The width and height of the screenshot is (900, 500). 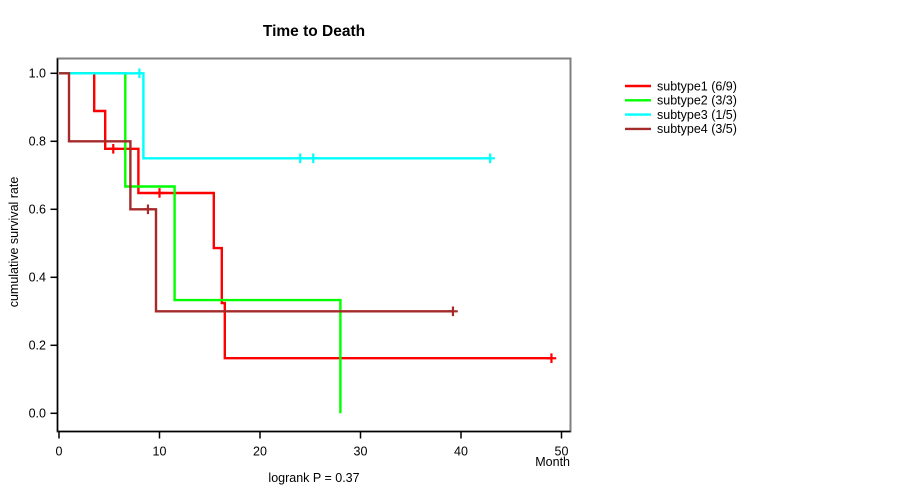 What do you see at coordinates (461, 452) in the screenshot?
I see `x-tick-label: 40` at bounding box center [461, 452].